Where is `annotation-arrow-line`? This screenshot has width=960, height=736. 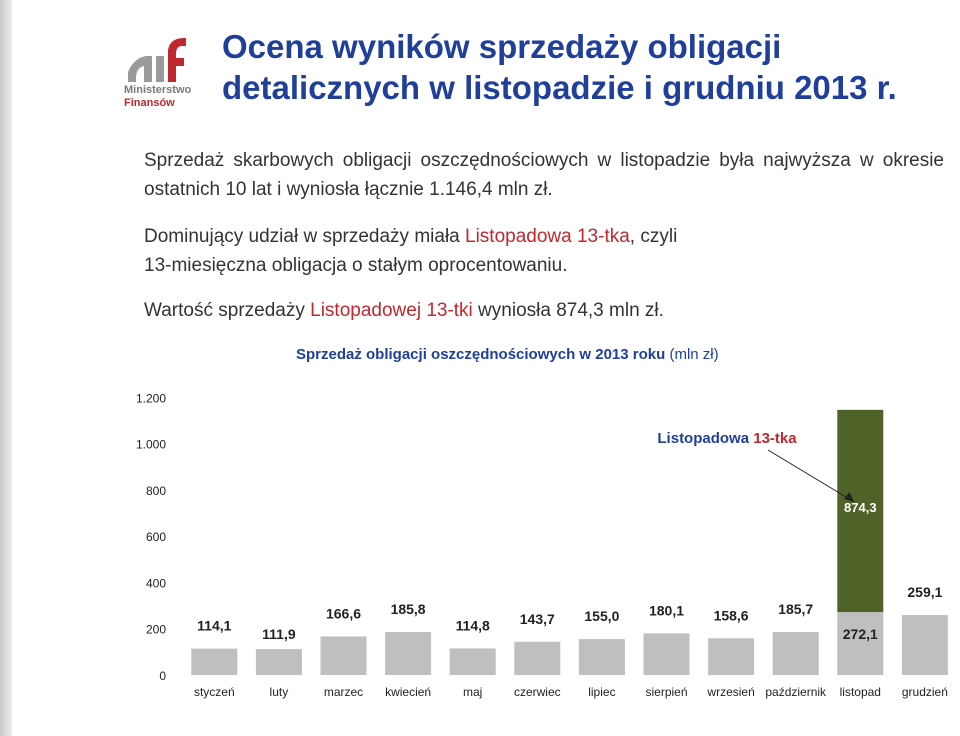 annotation-arrow-line is located at coordinates (811, 476).